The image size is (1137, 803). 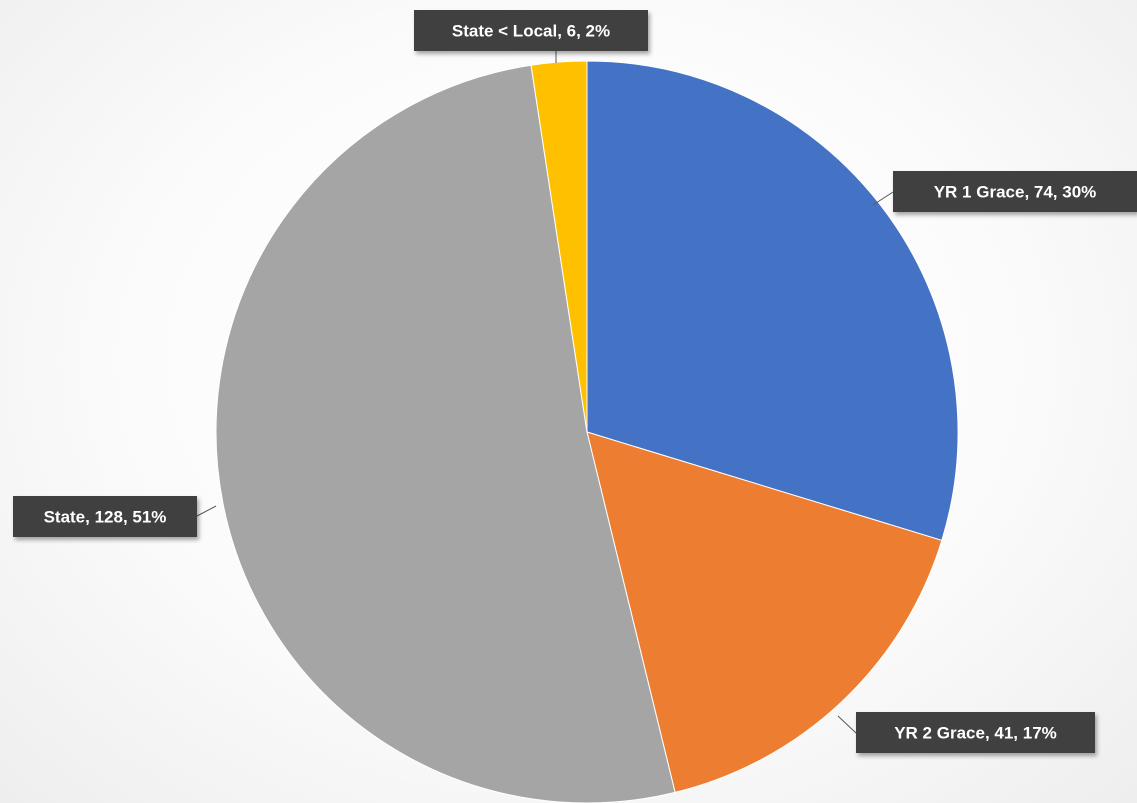 I want to click on data-label-state: State, 128, 51%, so click(x=105, y=516).